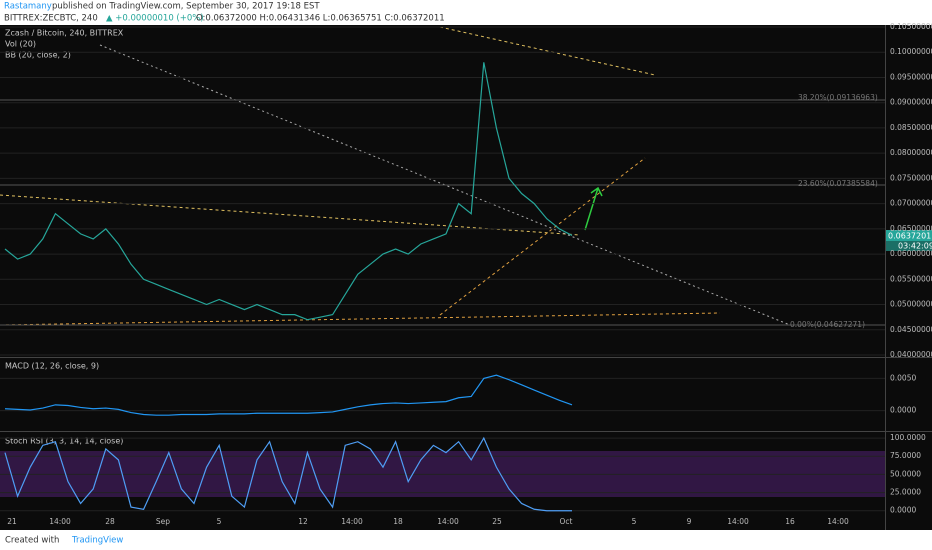  I want to click on fib-label: 23.60%(0.07385584), so click(838, 183).